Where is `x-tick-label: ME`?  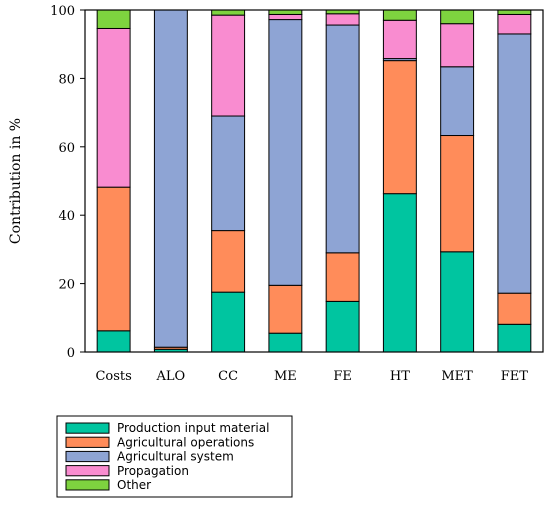
x-tick-label: ME is located at coordinates (285, 376).